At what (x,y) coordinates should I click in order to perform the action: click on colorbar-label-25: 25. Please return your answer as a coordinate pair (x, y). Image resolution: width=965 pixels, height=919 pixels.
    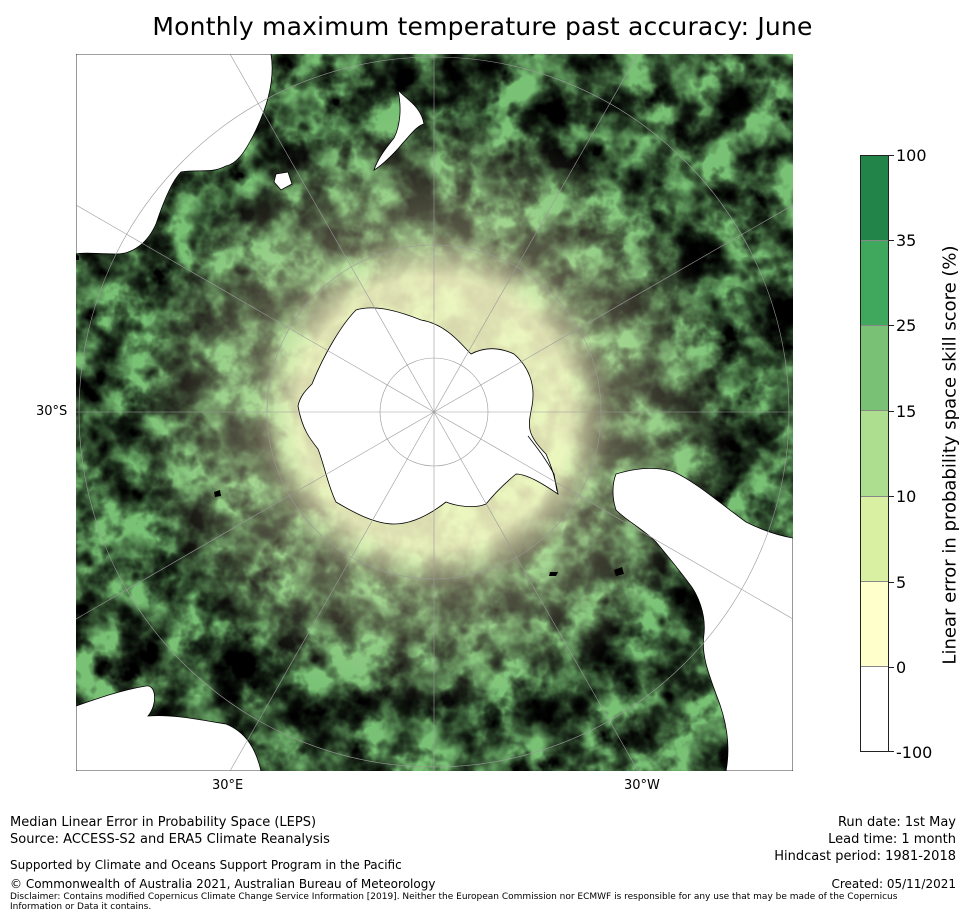
    Looking at the image, I should click on (906, 325).